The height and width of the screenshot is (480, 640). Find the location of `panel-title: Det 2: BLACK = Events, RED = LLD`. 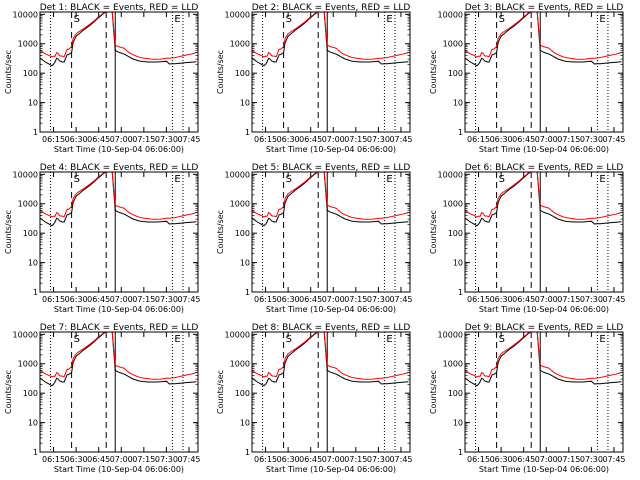

panel-title: Det 2: BLACK = Events, RED = LLD is located at coordinates (331, 8).